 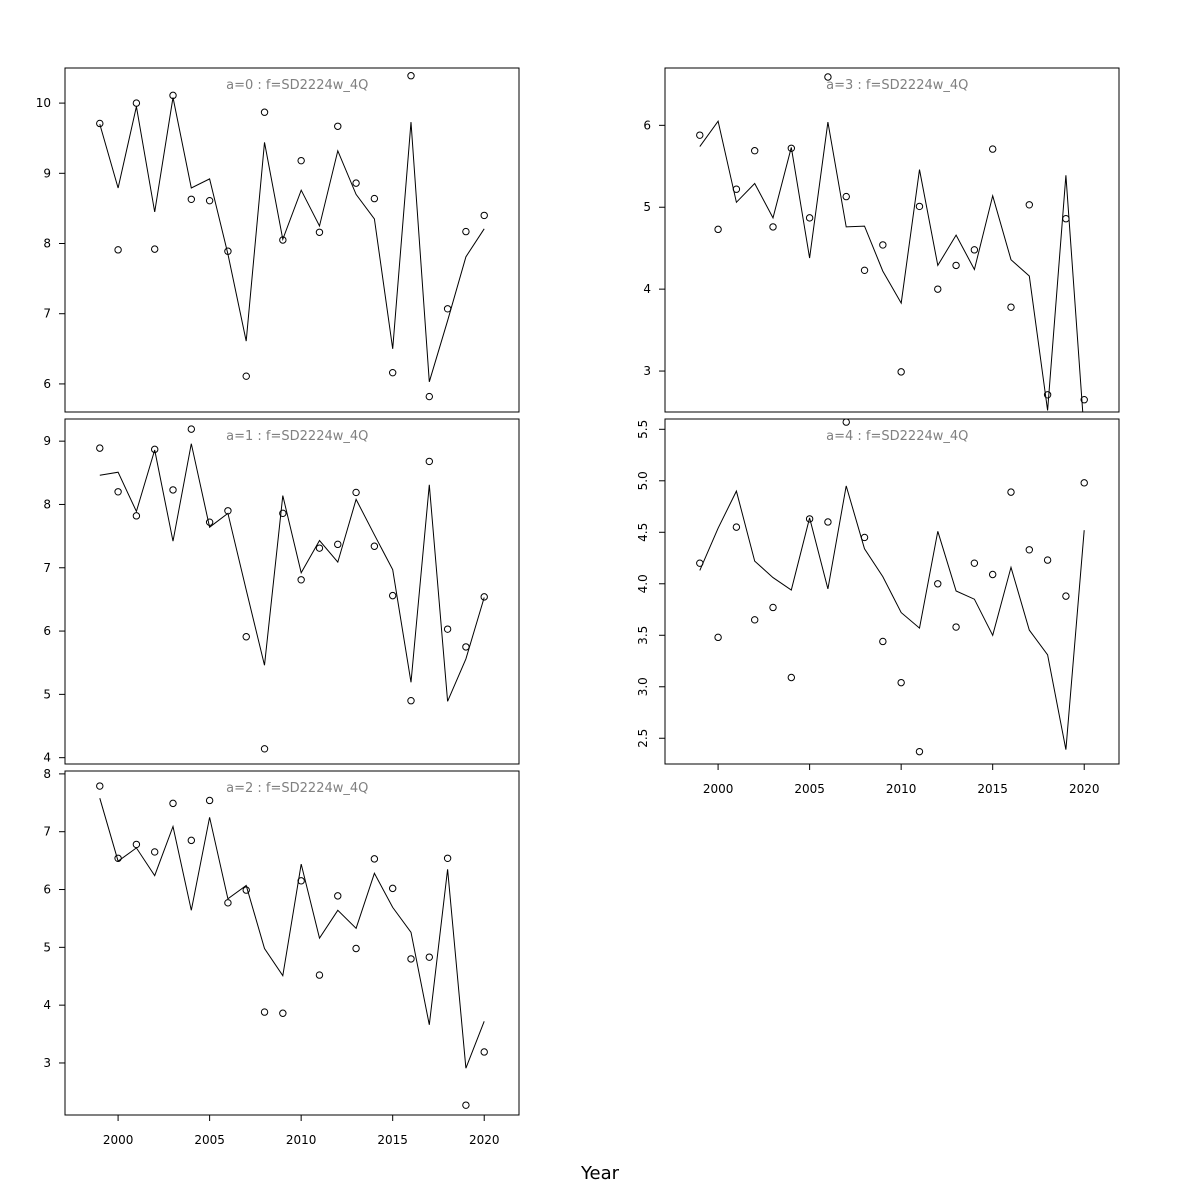 I want to click on panel-title: a=2 : f=SD2224w_4Q, so click(x=297, y=788).